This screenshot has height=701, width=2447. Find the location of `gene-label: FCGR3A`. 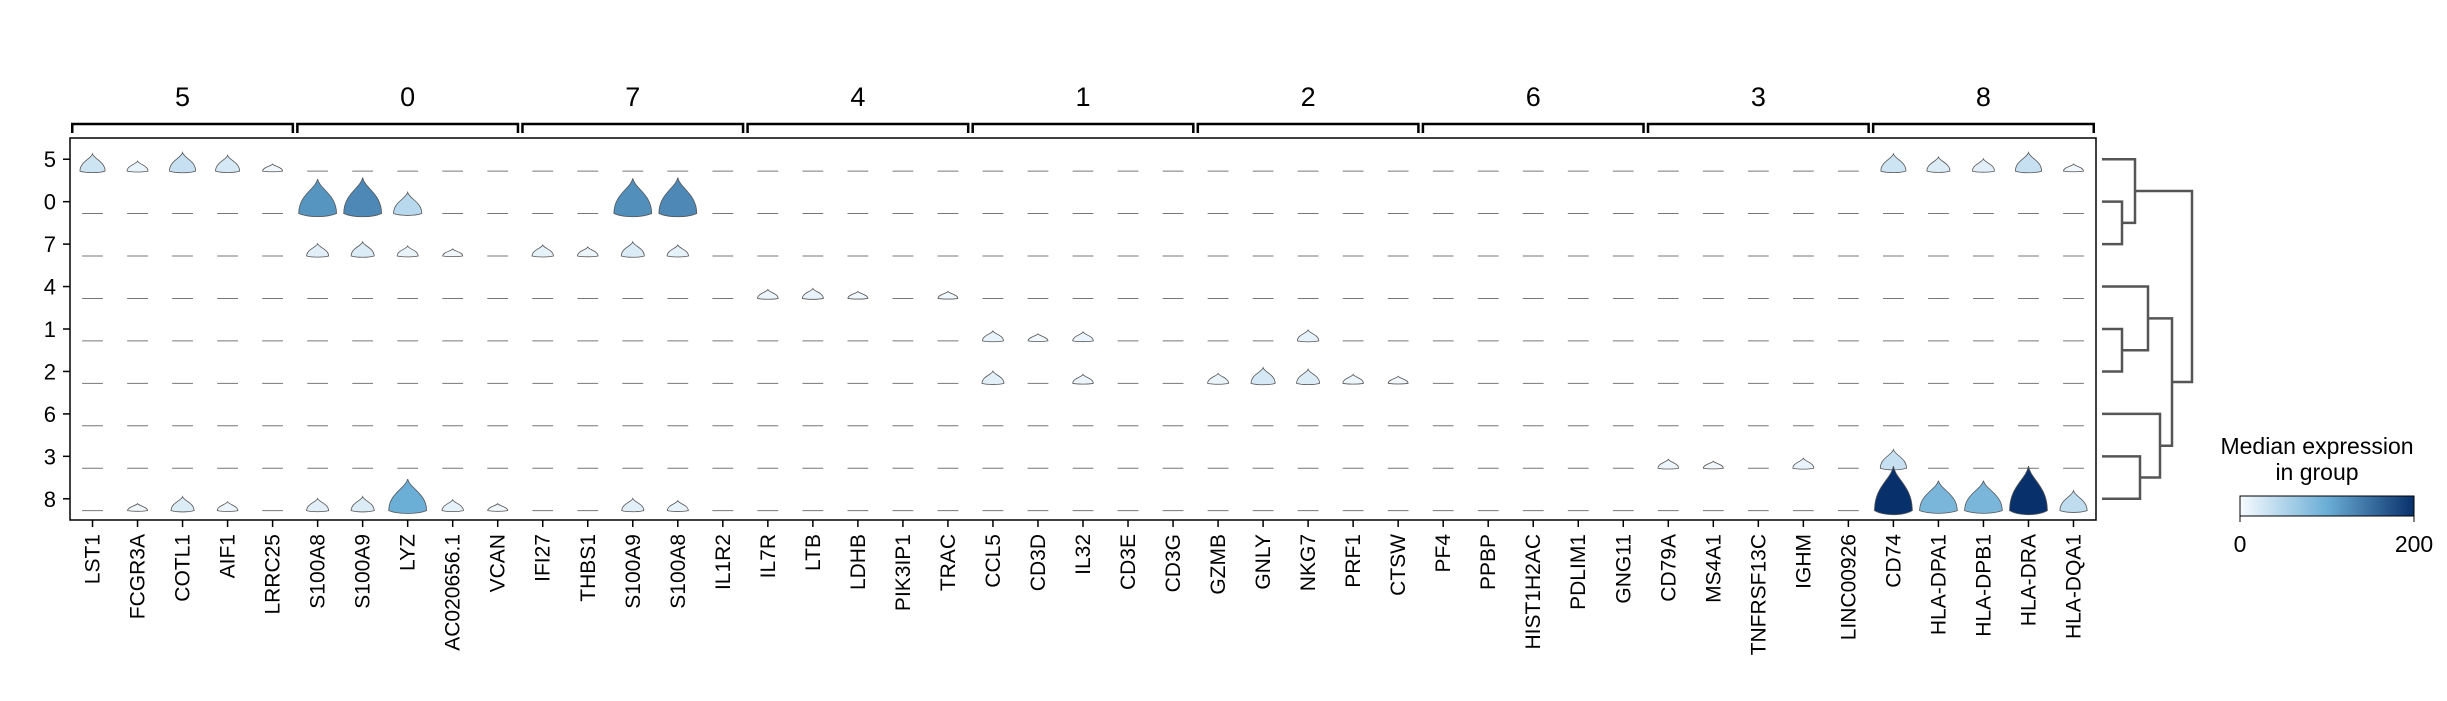

gene-label: FCGR3A is located at coordinates (138, 576).